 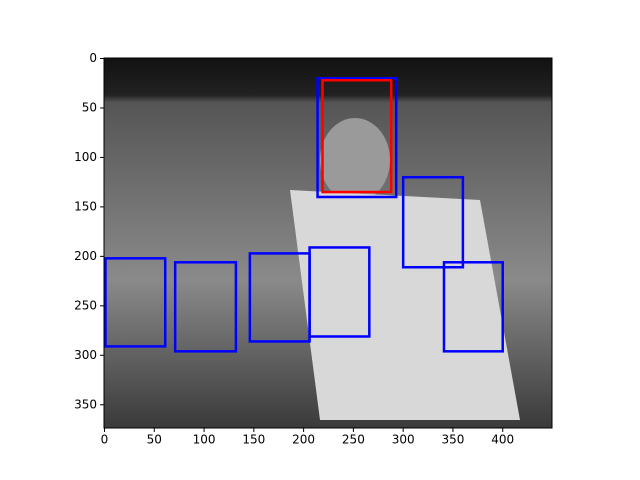 I want to click on y-tick-label: 50, so click(x=89, y=107).